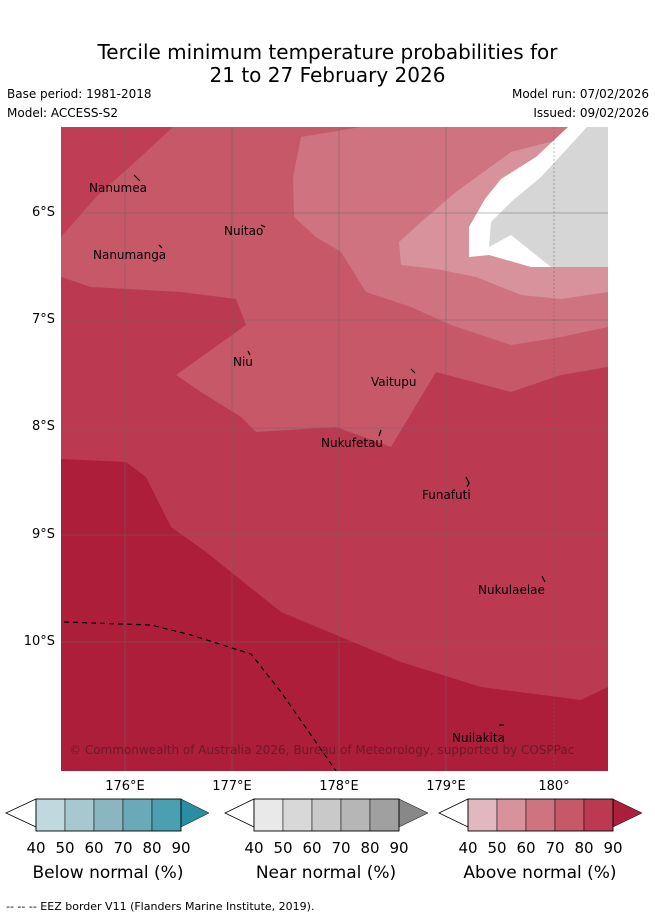  I want to click on near-tick-40: 40, so click(254, 848).